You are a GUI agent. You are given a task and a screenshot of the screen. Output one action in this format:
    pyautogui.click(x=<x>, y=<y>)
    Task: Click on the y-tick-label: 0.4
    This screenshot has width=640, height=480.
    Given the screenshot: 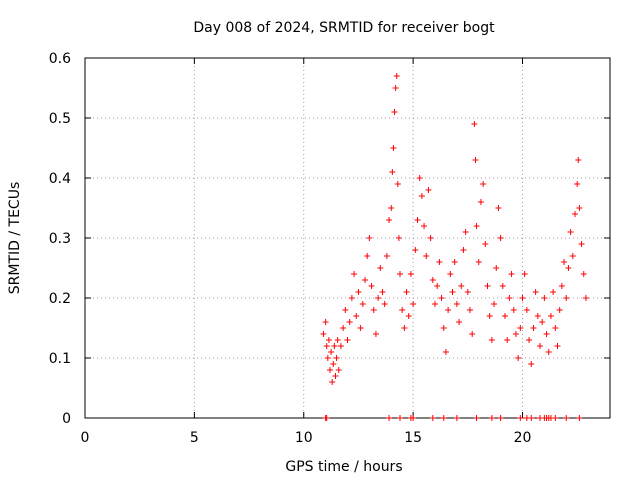 What is the action you would take?
    pyautogui.click(x=60, y=179)
    